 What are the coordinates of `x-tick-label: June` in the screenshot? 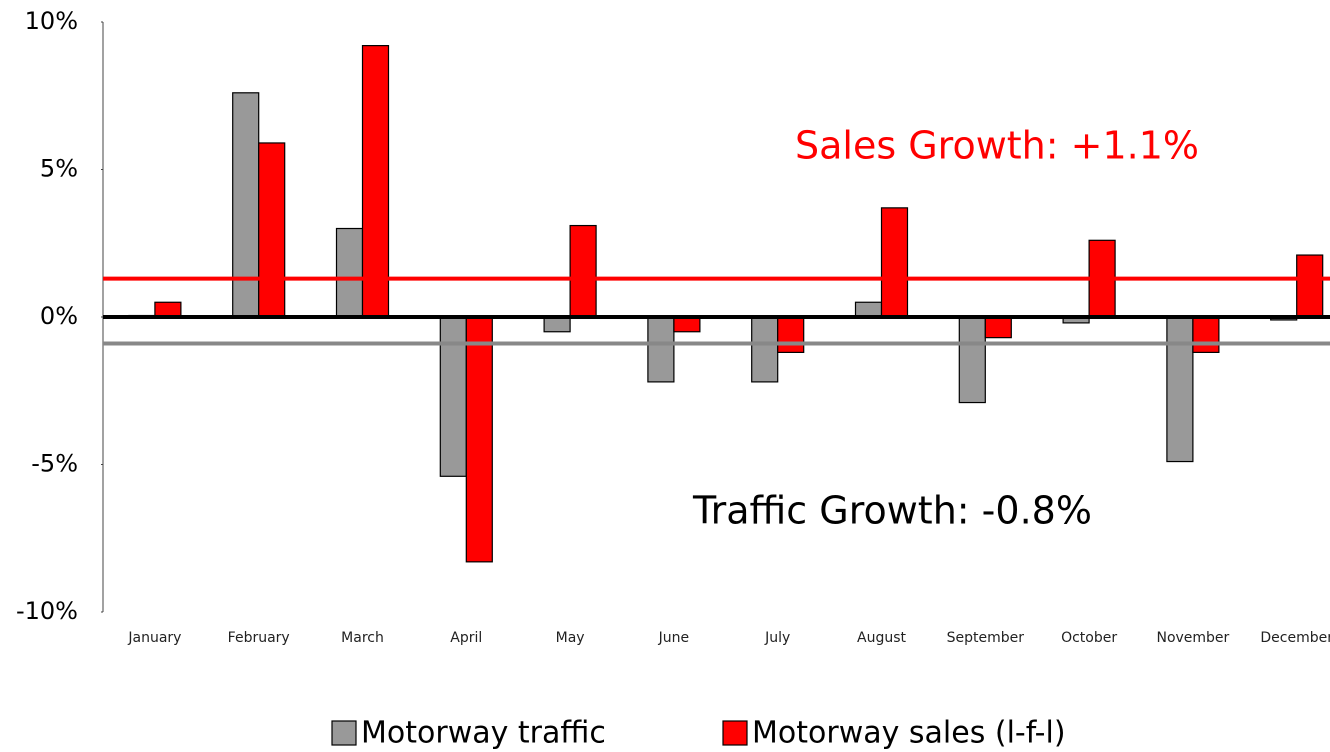 It's located at (674, 638).